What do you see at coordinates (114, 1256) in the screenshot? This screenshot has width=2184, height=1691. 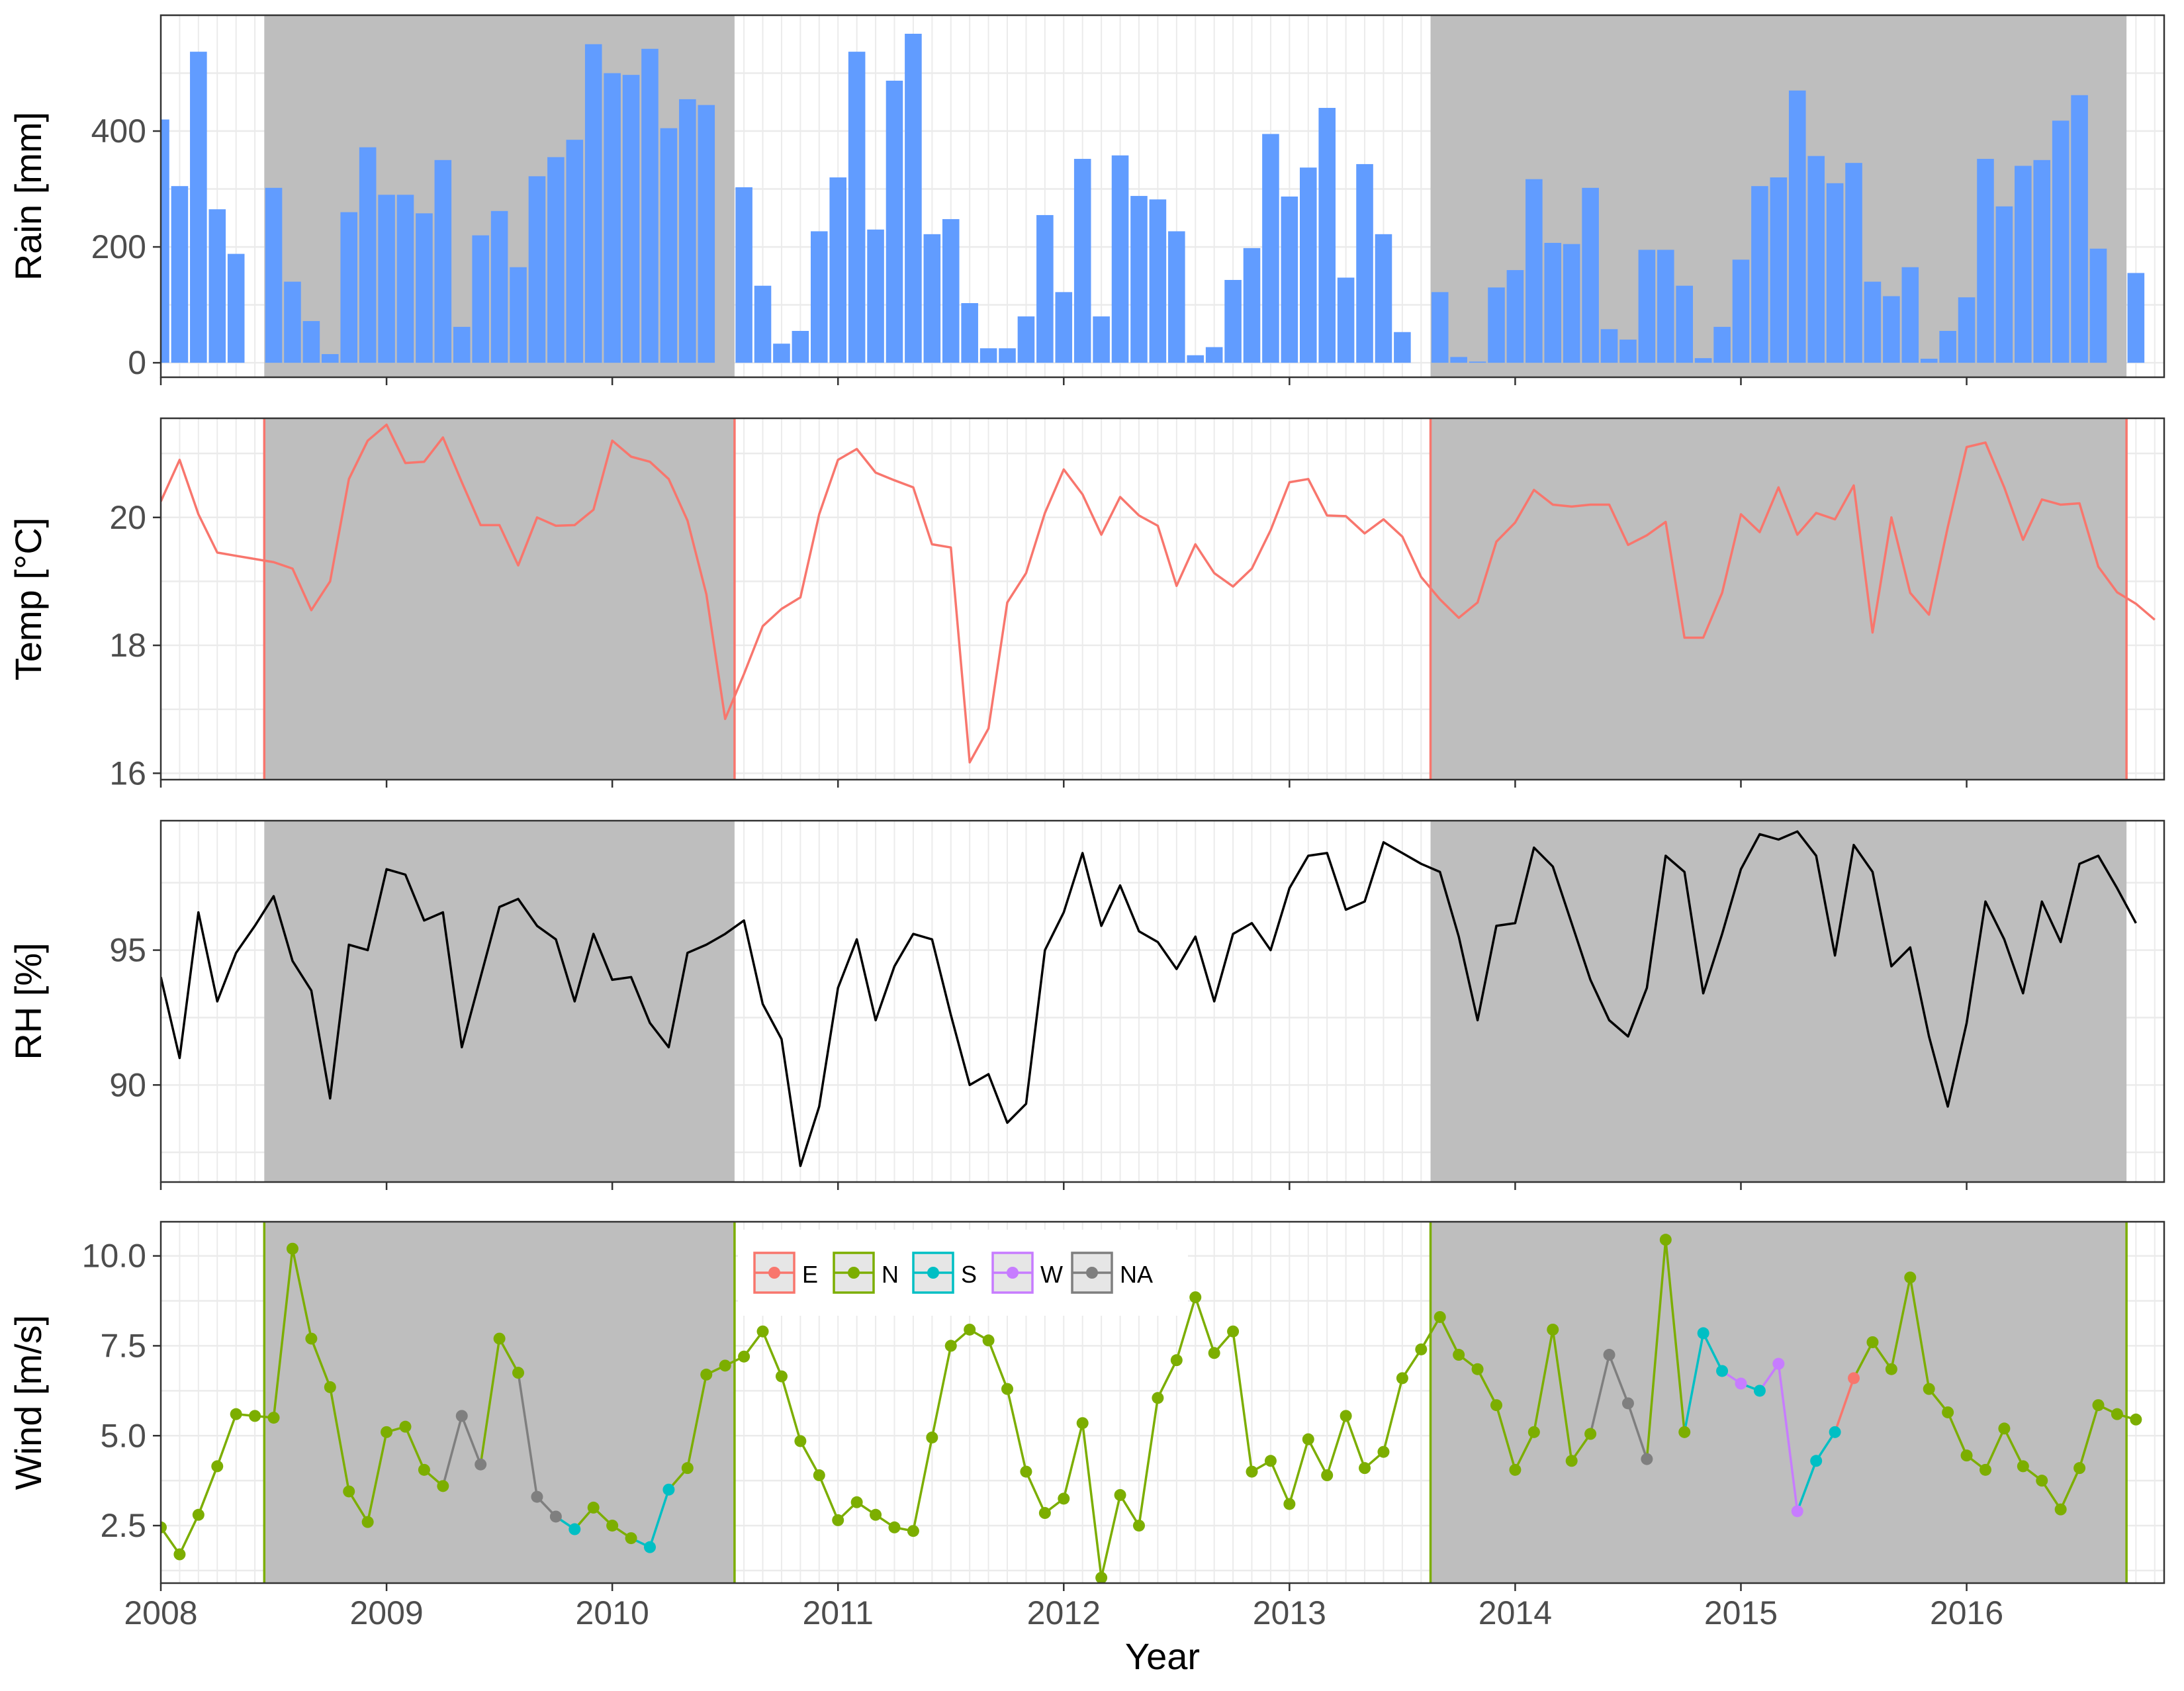 I see `y-tick-label: 10.0` at bounding box center [114, 1256].